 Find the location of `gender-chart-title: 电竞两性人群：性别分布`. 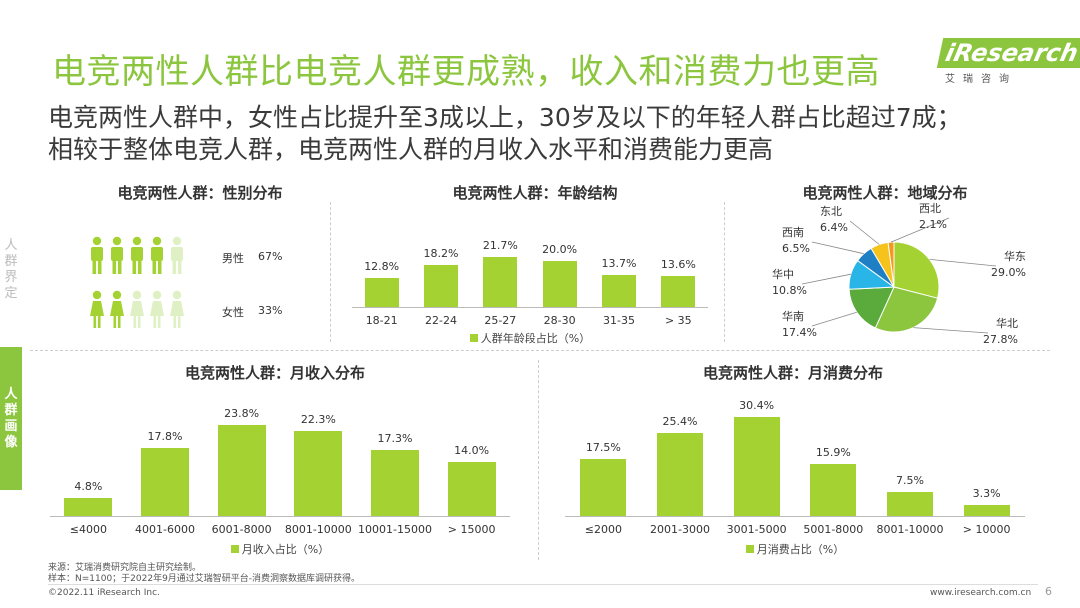

gender-chart-title: 电竞两性人群：性别分布 is located at coordinates (200, 193).